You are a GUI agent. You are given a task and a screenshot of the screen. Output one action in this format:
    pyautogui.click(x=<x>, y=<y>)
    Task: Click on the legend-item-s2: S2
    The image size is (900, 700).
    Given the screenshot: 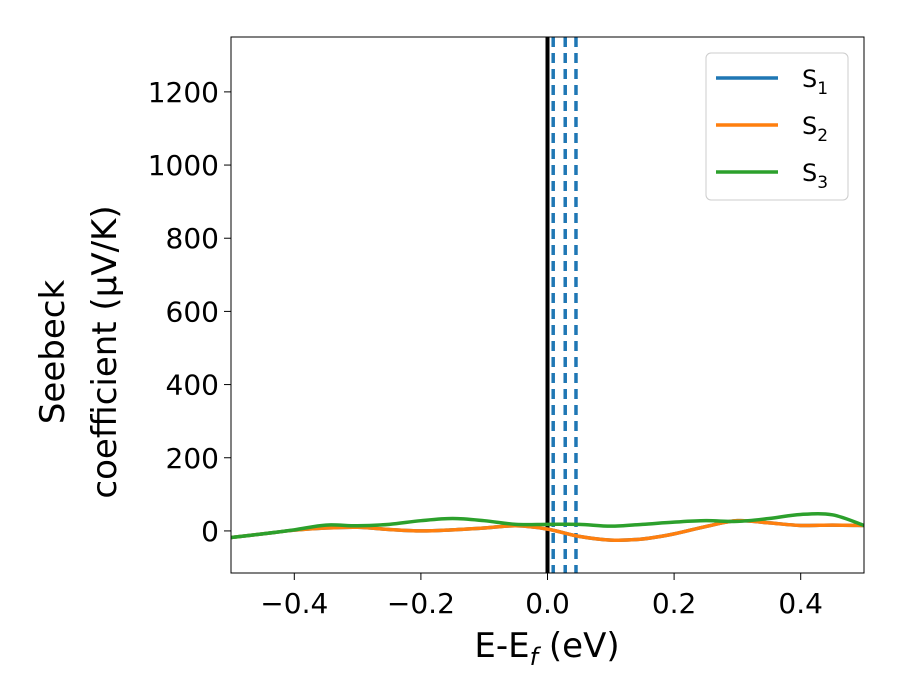 What is the action you would take?
    pyautogui.click(x=772, y=129)
    